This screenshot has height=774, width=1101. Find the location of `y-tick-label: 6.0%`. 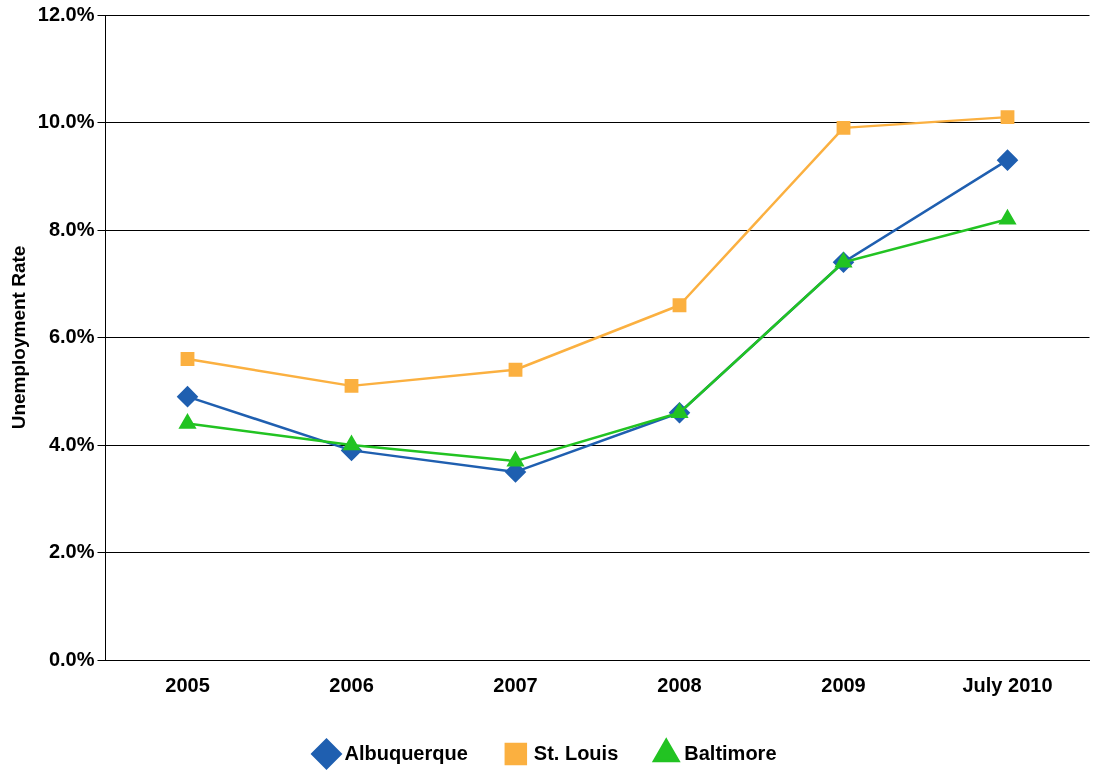

y-tick-label: 6.0% is located at coordinates (71, 336).